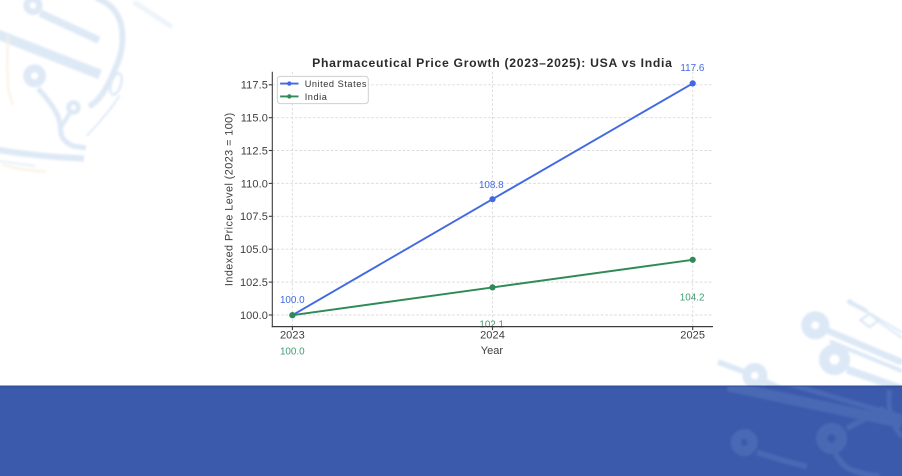 The height and width of the screenshot is (476, 902). I want to click on svg-text: 102.1, so click(491, 324).